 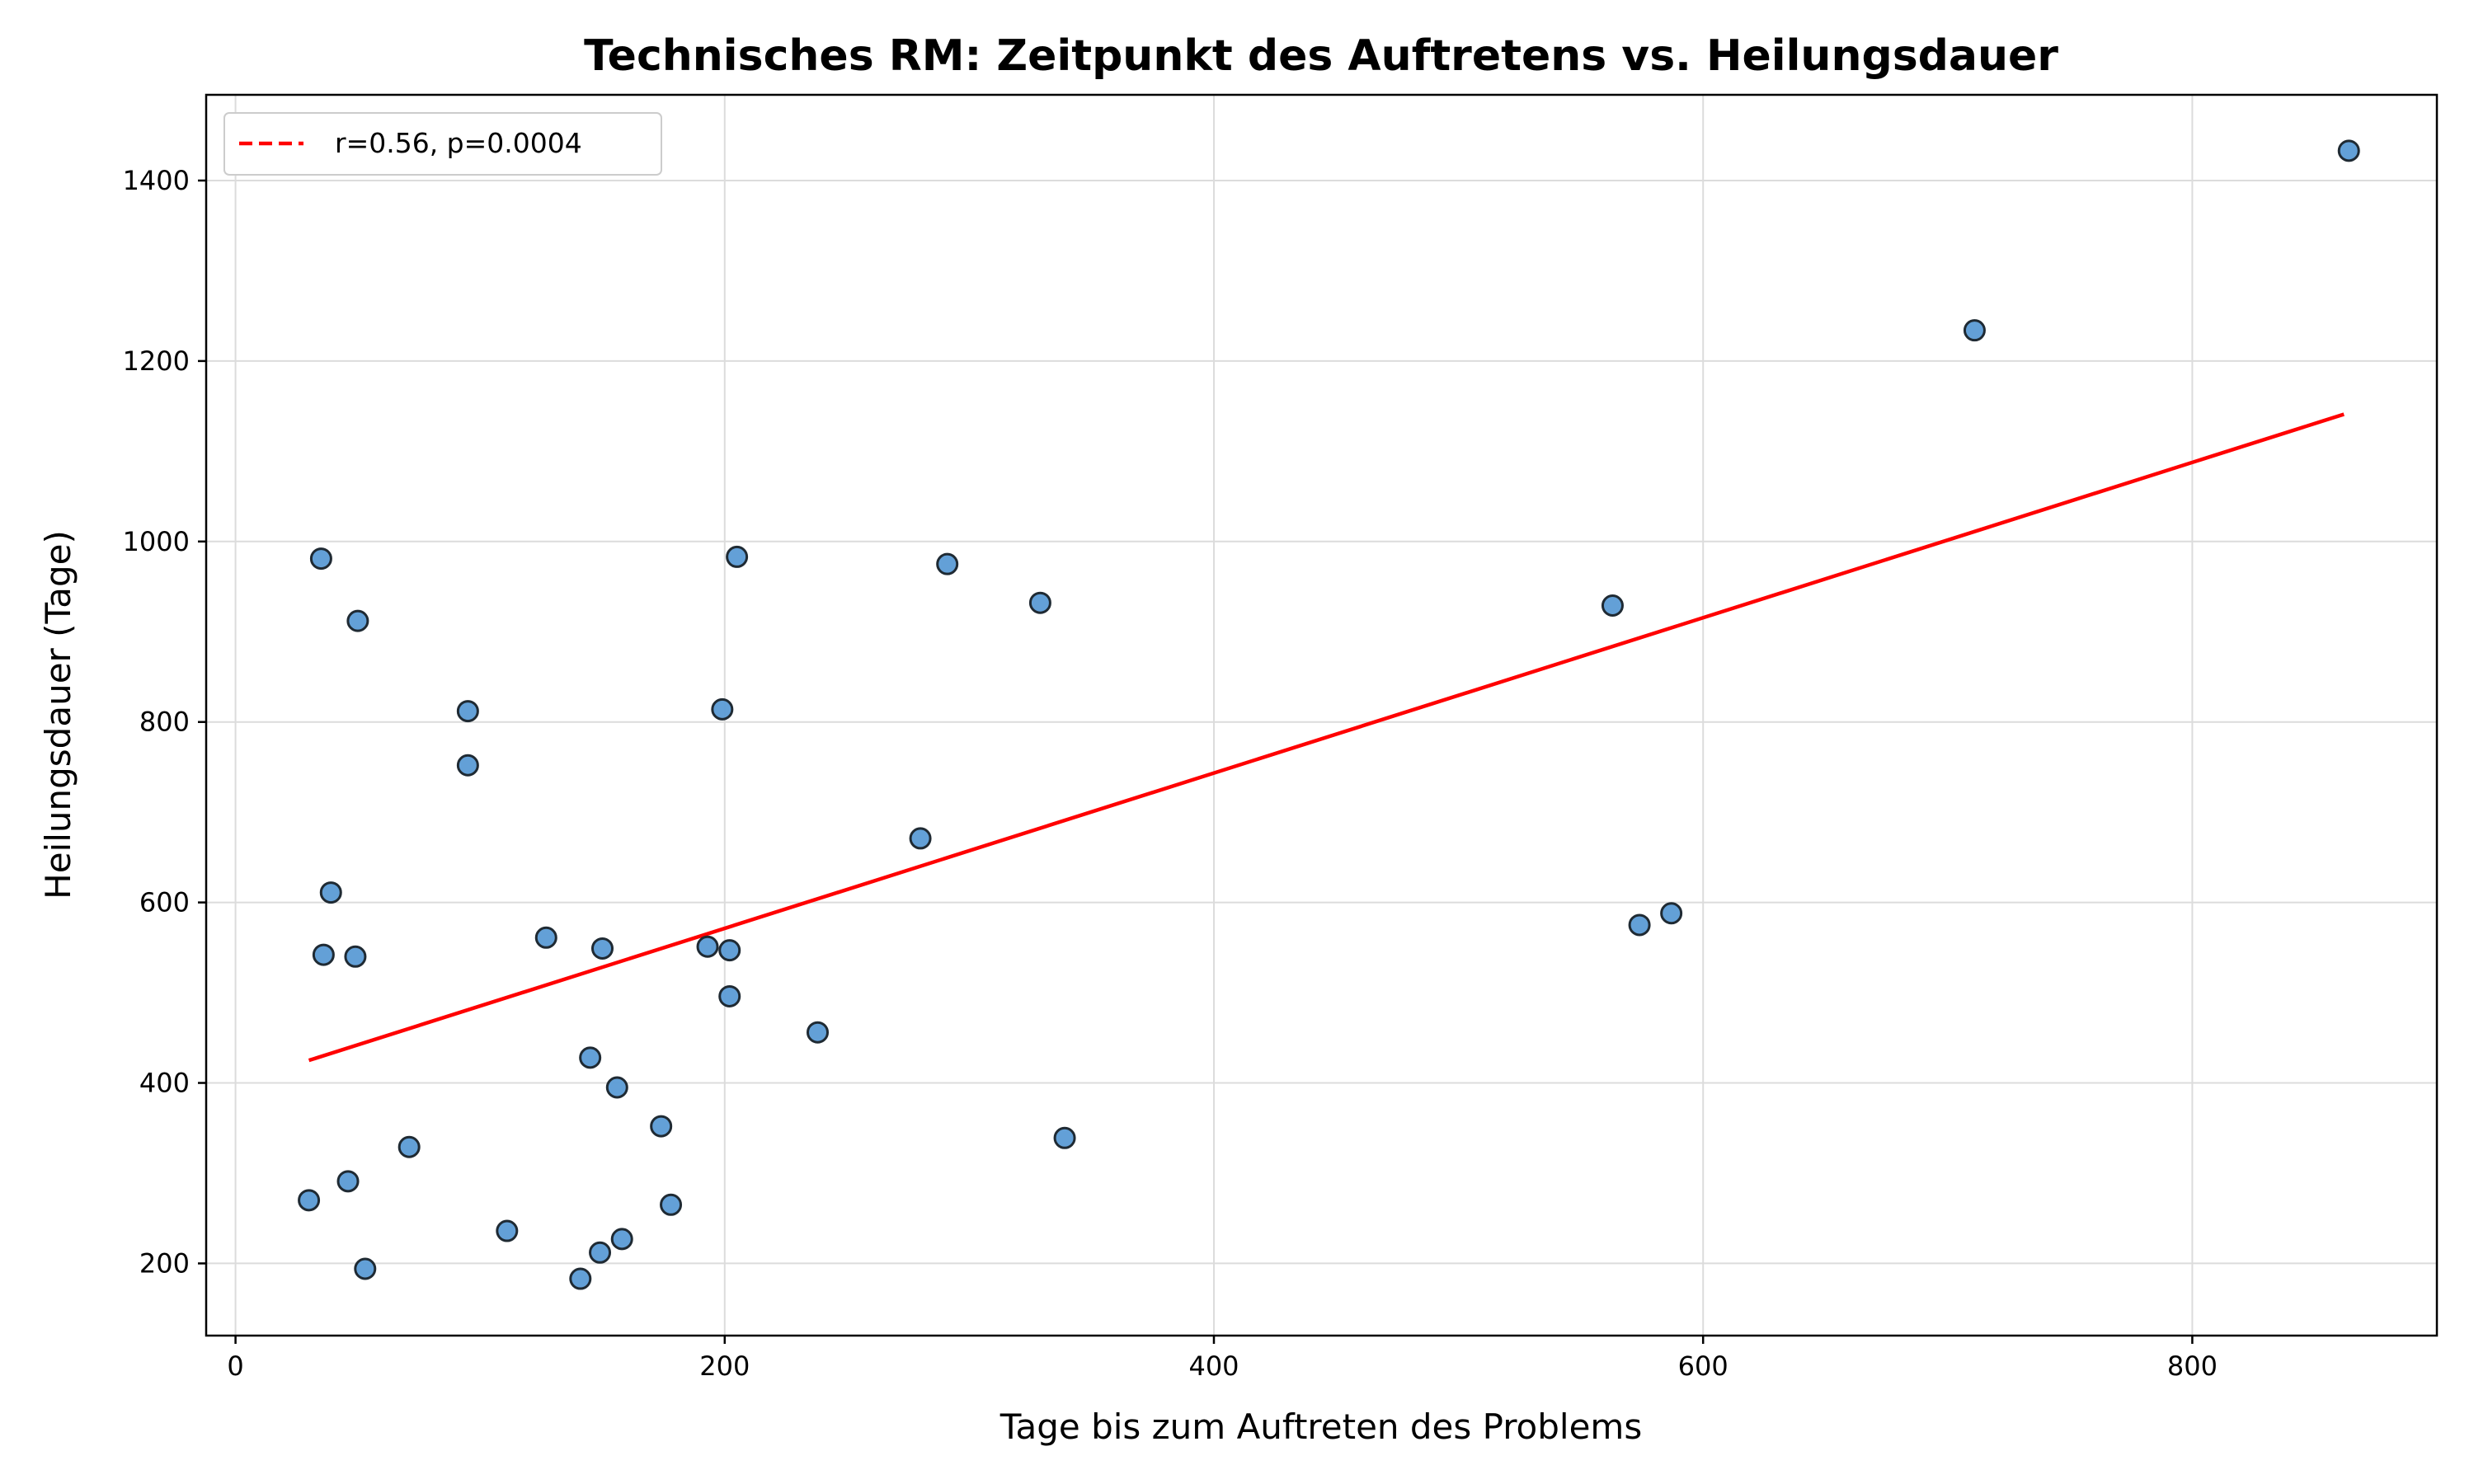 What do you see at coordinates (156, 541) in the screenshot?
I see `y-tick-label: 1000` at bounding box center [156, 541].